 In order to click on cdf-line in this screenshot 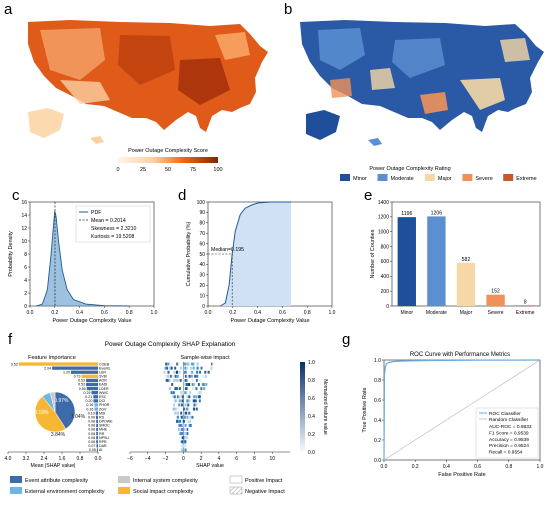, I will do `click(256, 254)`.